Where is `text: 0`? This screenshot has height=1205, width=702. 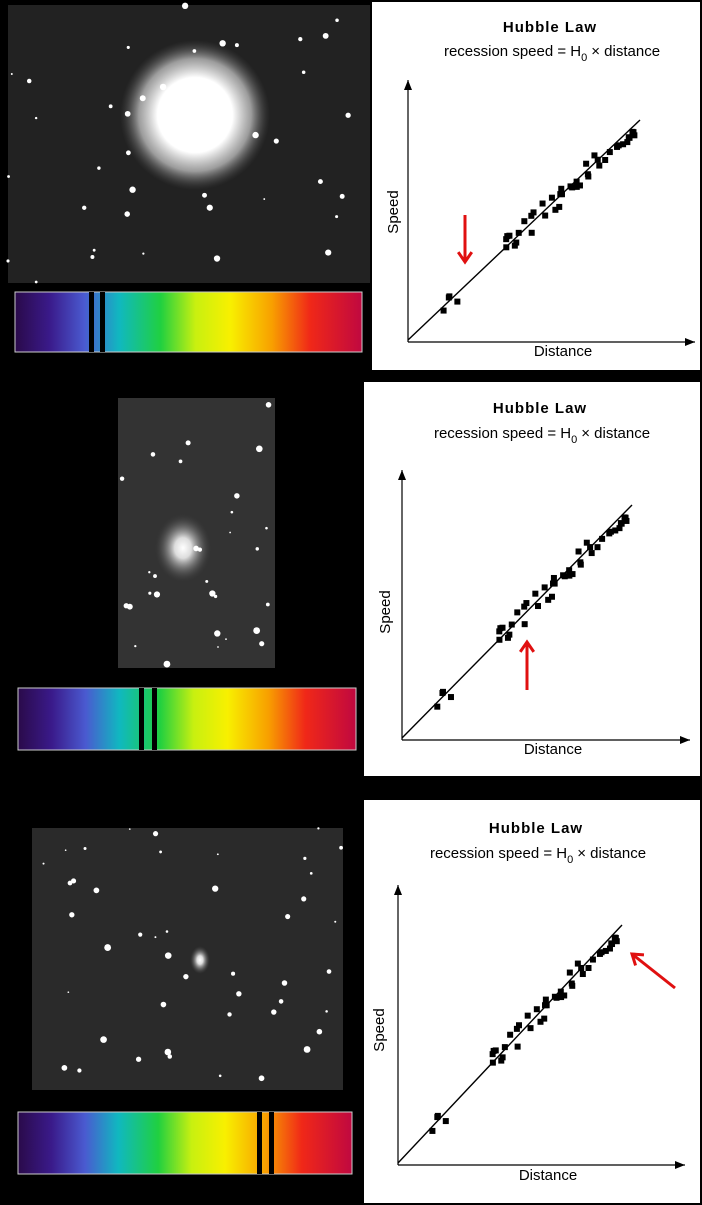 text: 0 is located at coordinates (574, 440).